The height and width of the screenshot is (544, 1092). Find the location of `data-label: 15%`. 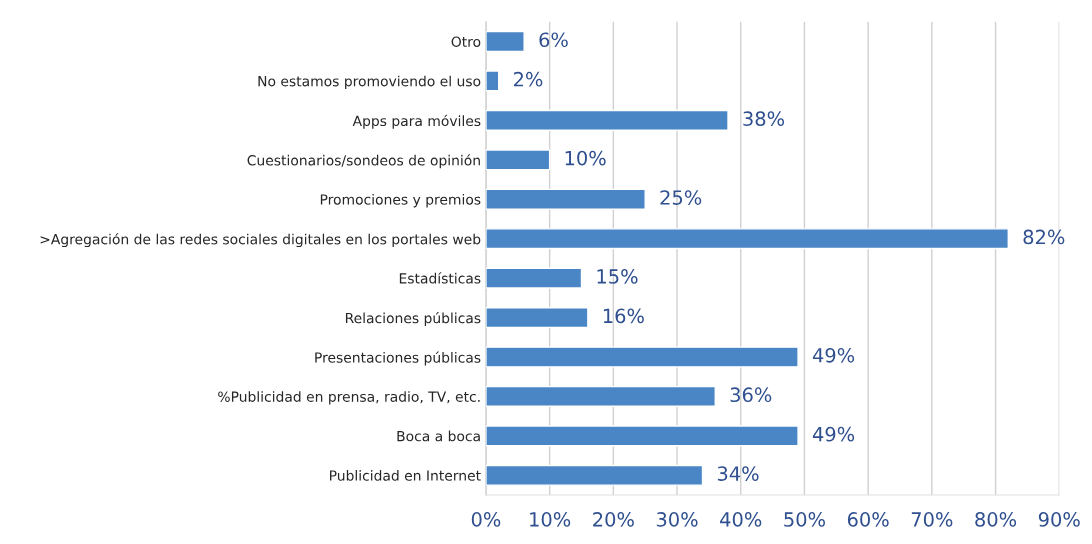

data-label: 15% is located at coordinates (617, 276).